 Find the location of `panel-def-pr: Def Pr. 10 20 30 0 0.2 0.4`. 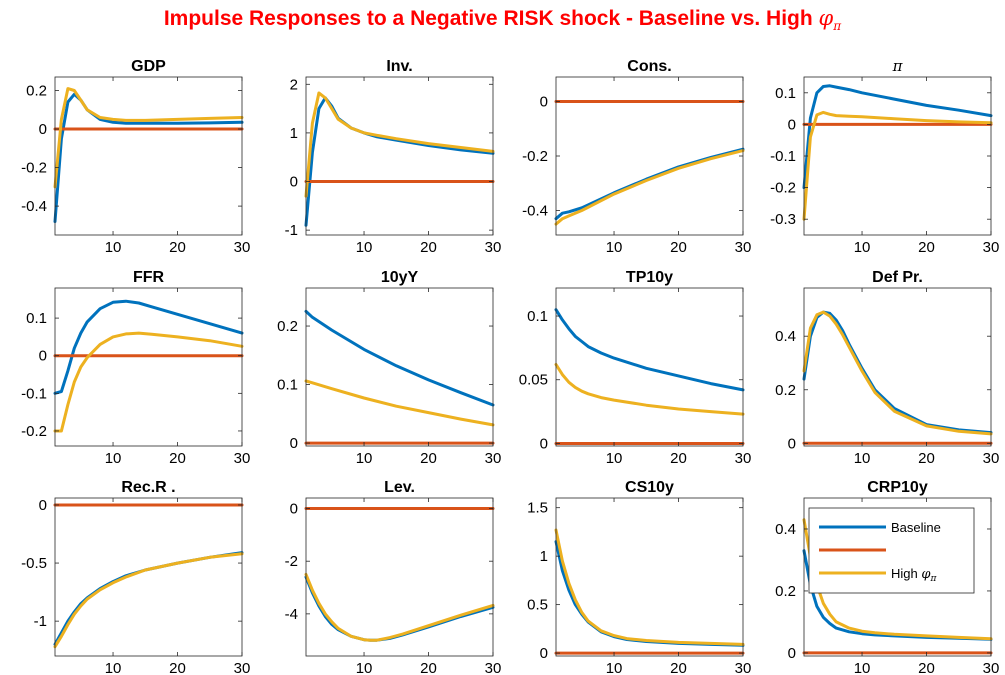

panel-def-pr: Def Pr. 10 20 30 0 0.2 0.4 is located at coordinates (887, 368).